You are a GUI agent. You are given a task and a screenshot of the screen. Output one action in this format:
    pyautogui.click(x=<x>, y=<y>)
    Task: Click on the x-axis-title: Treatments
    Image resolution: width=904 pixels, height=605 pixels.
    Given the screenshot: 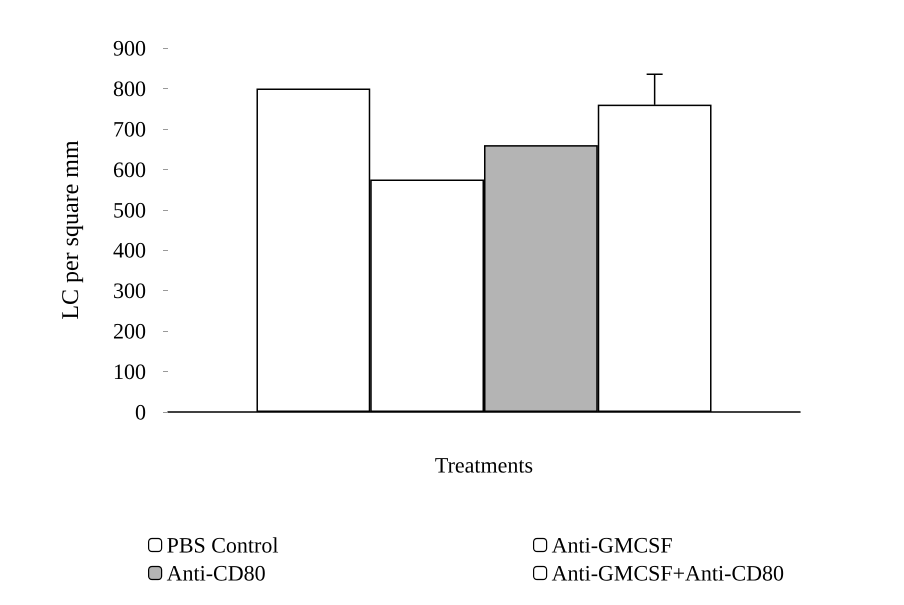 What is the action you would take?
    pyautogui.click(x=484, y=465)
    